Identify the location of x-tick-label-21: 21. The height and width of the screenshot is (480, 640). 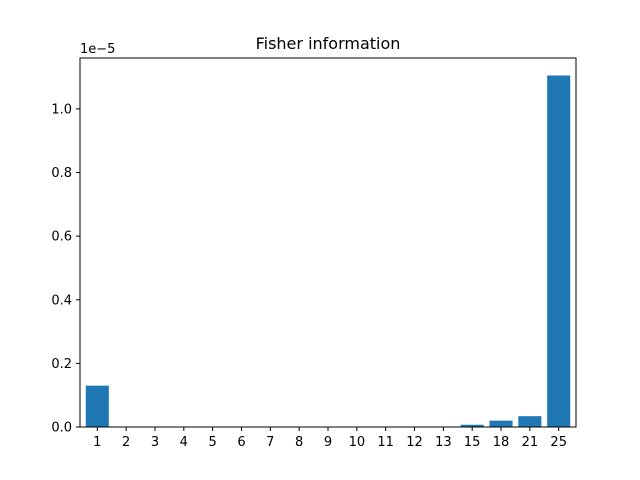
(530, 442).